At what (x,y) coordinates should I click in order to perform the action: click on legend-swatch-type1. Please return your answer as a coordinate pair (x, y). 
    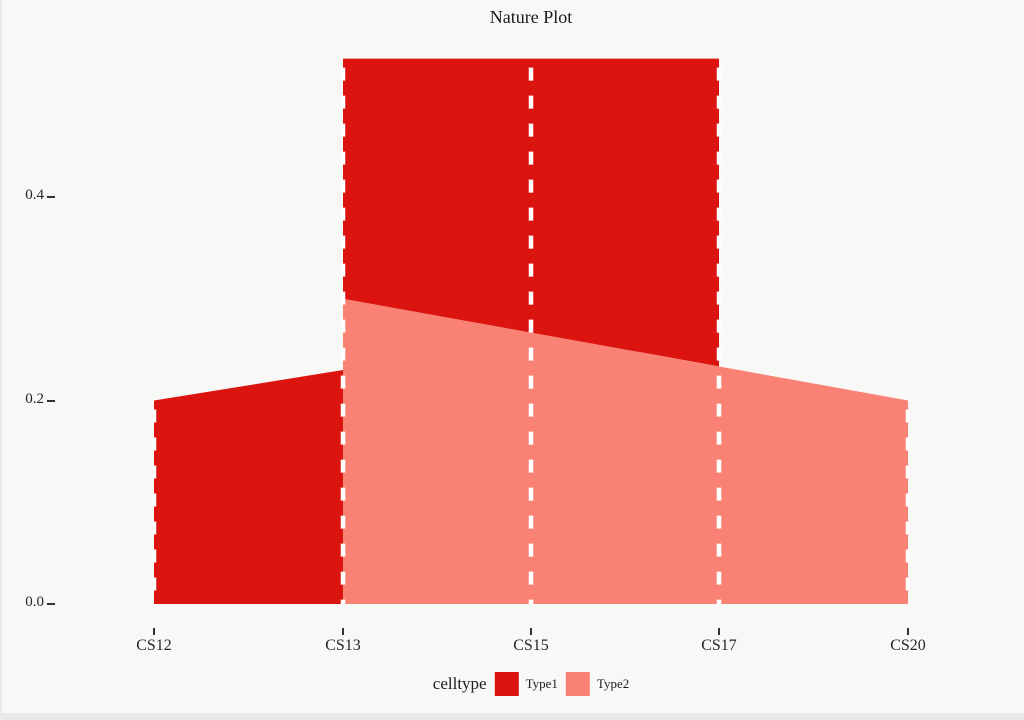
    Looking at the image, I should click on (506, 684).